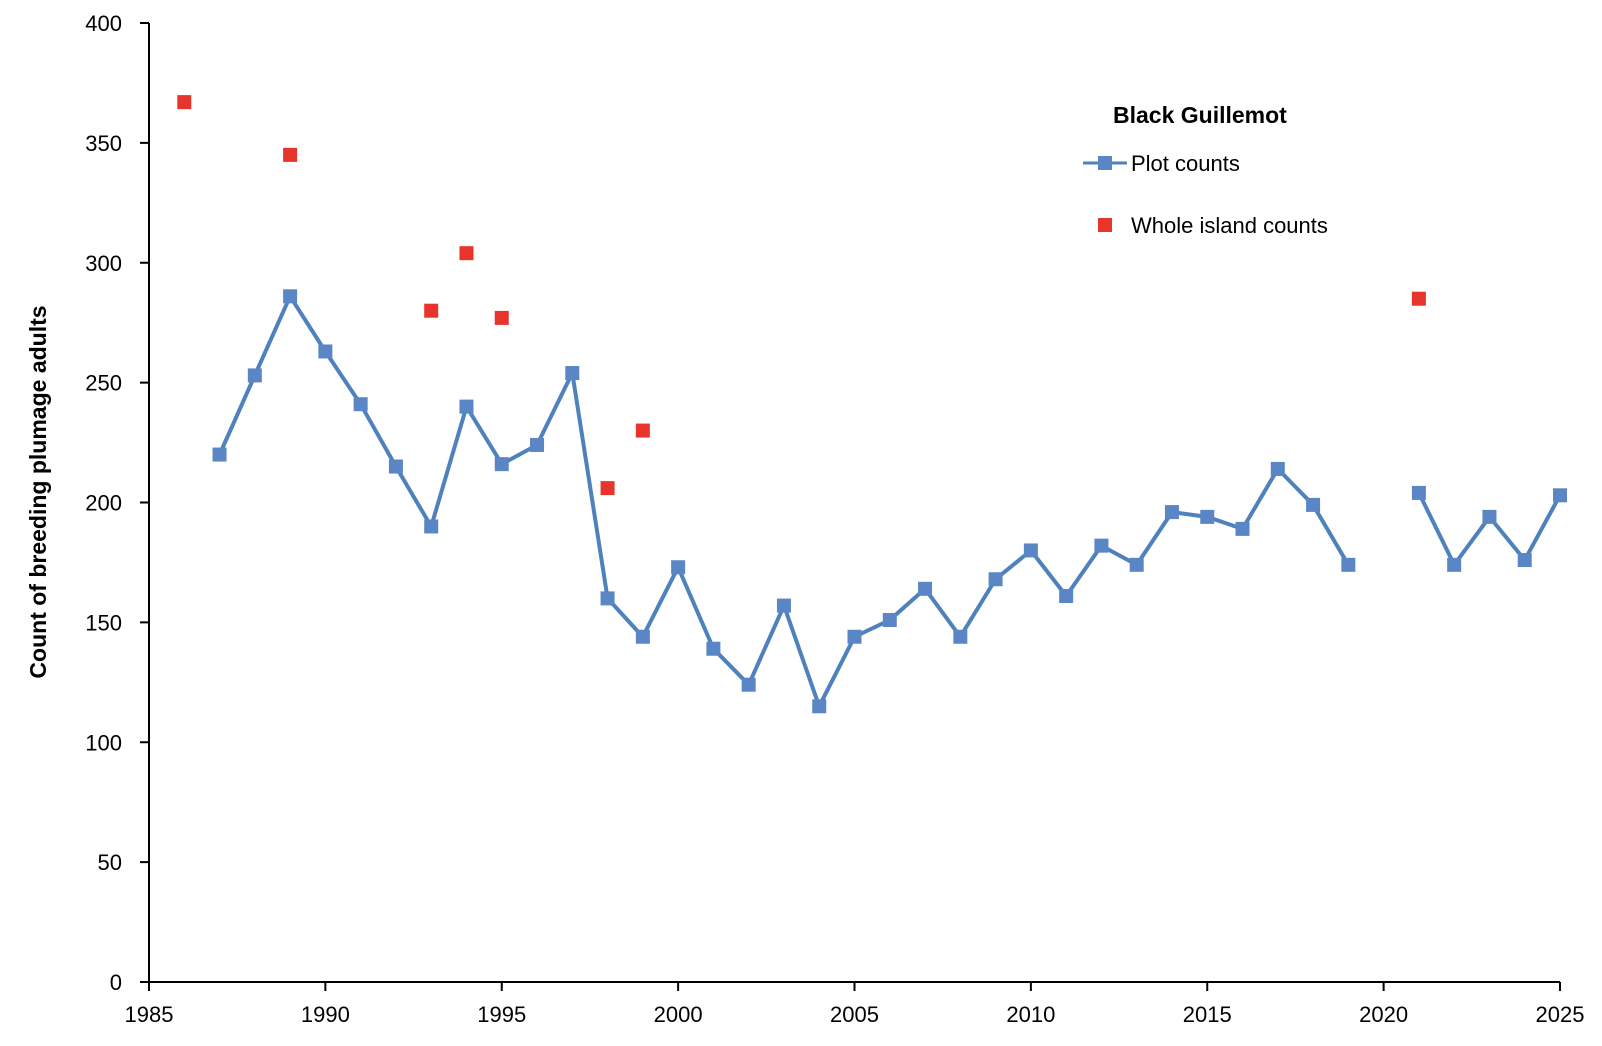 Image resolution: width=1602 pixels, height=1046 pixels. Describe the element at coordinates (103, 383) in the screenshot. I see `y-tick-label: 250` at that location.